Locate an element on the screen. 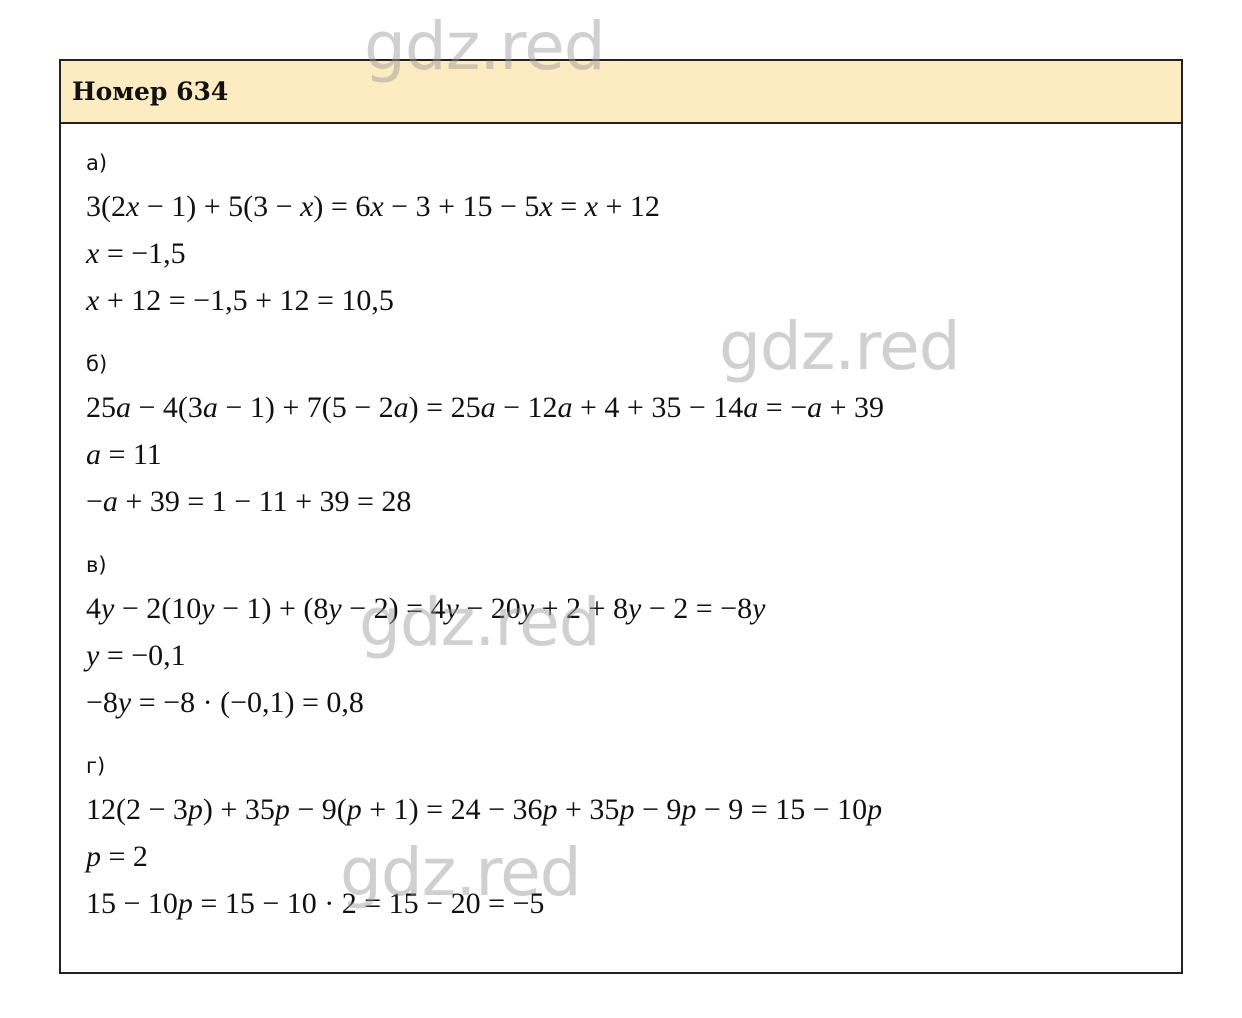 This screenshot has width=1242, height=1018. equation-line: −8y = −8 · (−0,1) = 0,8 is located at coordinates (225, 702).